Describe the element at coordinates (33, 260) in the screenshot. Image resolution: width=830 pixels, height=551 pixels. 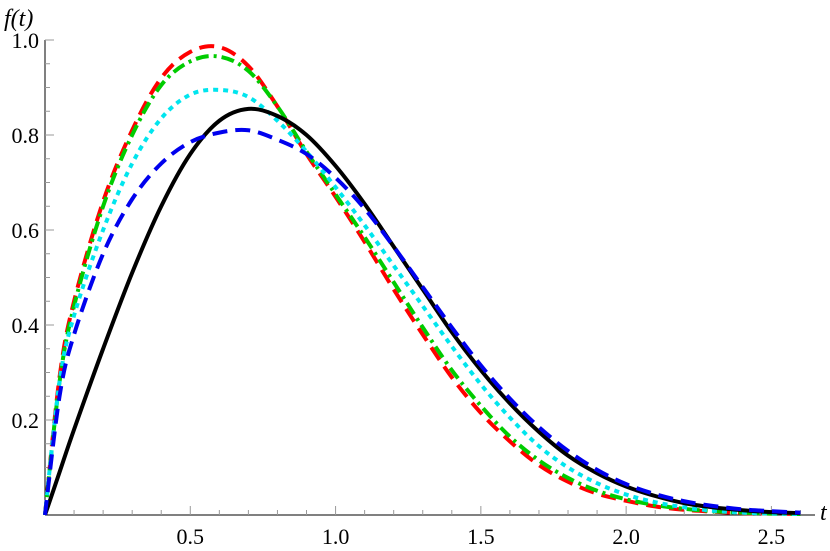
I see `y-ticks: 0.2 0.4 0.6 0.8 1.0` at that location.